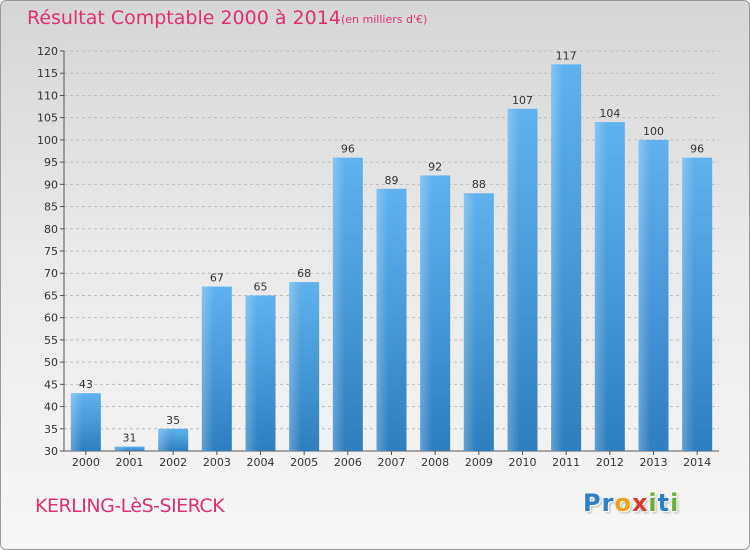  I want to click on value-label: 89, so click(392, 180).